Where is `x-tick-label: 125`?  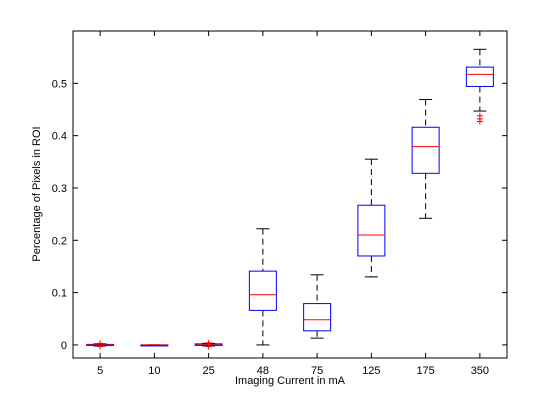 x-tick-label: 125 is located at coordinates (371, 371).